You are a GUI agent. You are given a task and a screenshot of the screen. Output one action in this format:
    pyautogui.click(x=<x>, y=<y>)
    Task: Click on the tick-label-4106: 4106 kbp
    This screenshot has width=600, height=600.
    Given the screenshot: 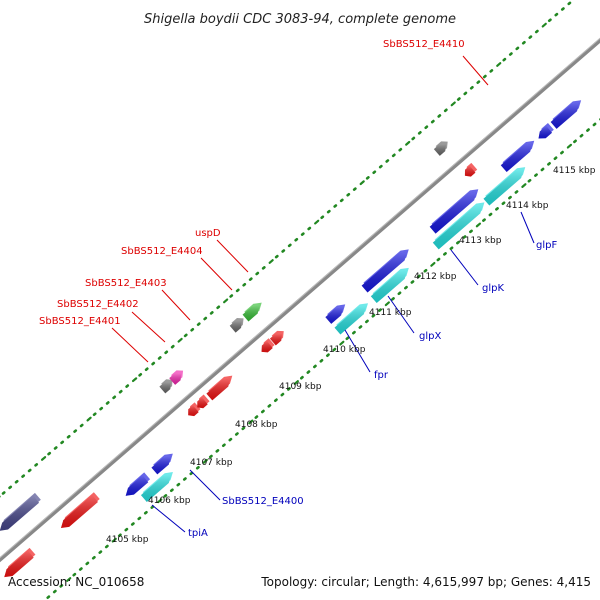 What is the action you would take?
    pyautogui.click(x=169, y=501)
    